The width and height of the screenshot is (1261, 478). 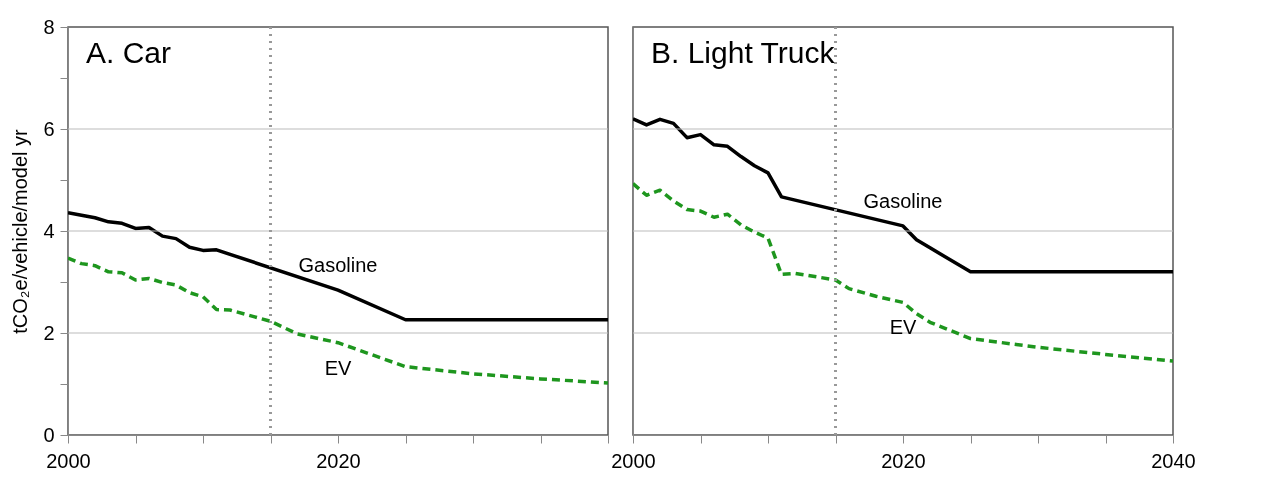 I want to click on y-tick-label: 6, so click(x=49, y=128).